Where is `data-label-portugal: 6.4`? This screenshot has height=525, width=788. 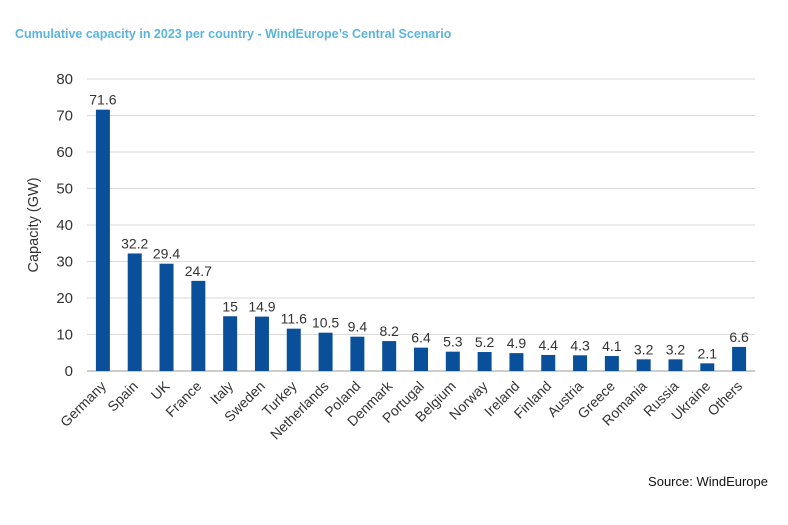 data-label-portugal: 6.4 is located at coordinates (421, 338).